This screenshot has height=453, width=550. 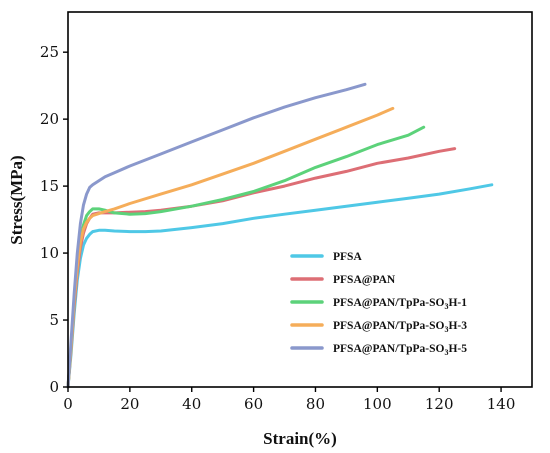 I want to click on legend-label-5: PFSA@PAN/TpPa-SO3H-5, so click(x=400, y=350).